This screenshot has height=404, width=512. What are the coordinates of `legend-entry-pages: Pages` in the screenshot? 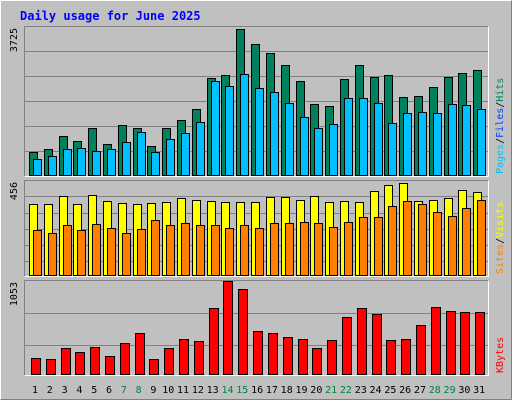 It's located at (500, 159).